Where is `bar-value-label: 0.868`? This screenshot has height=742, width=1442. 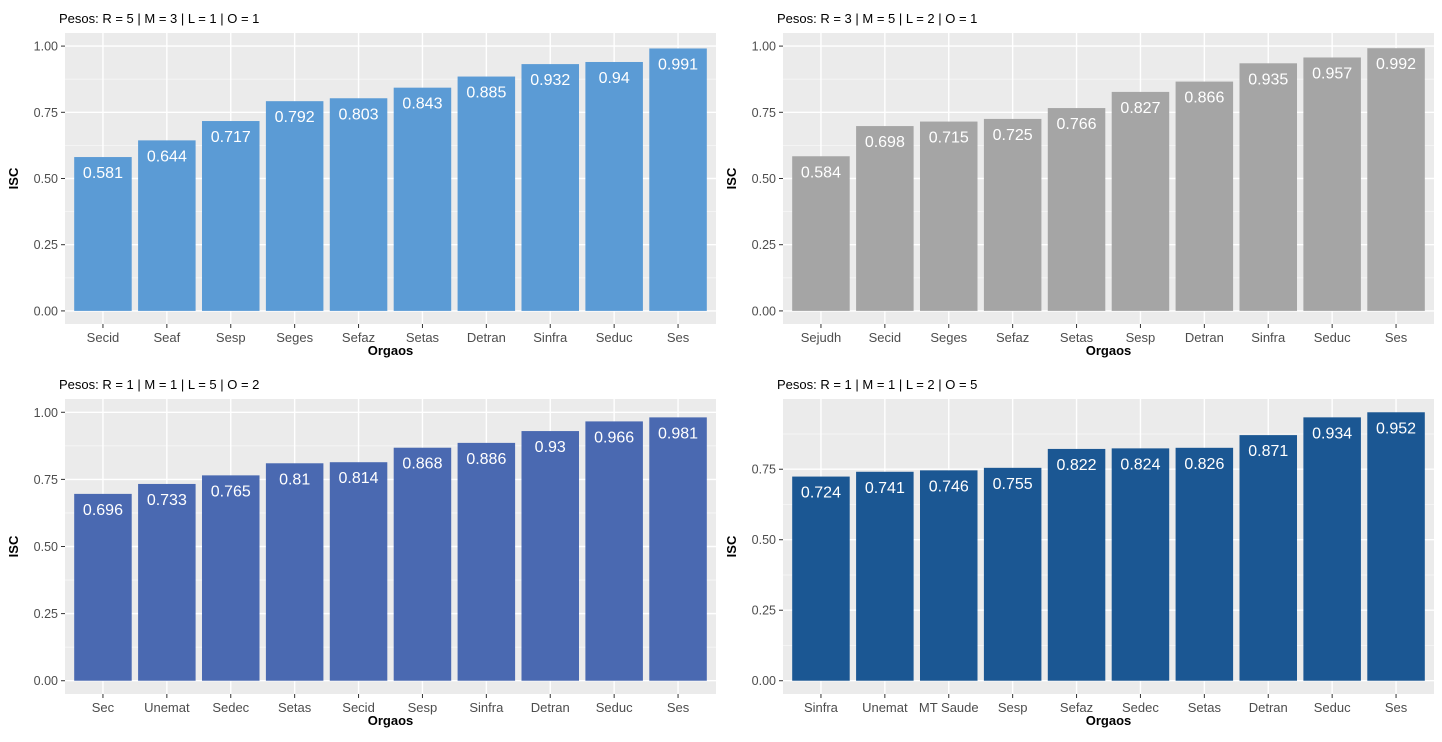 bar-value-label: 0.868 is located at coordinates (422, 464).